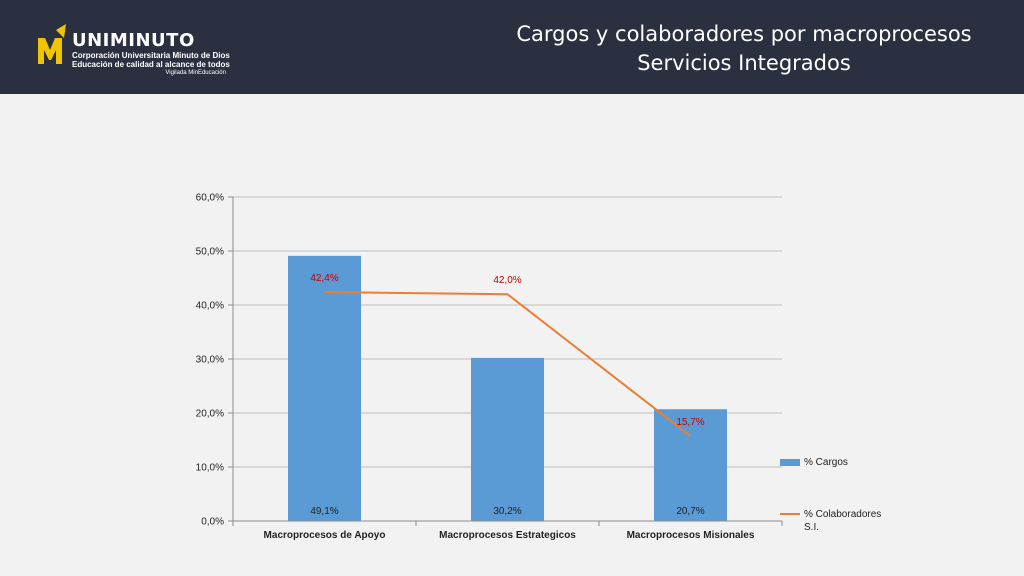  What do you see at coordinates (790, 514) in the screenshot?
I see `legend-swatch-line` at bounding box center [790, 514].